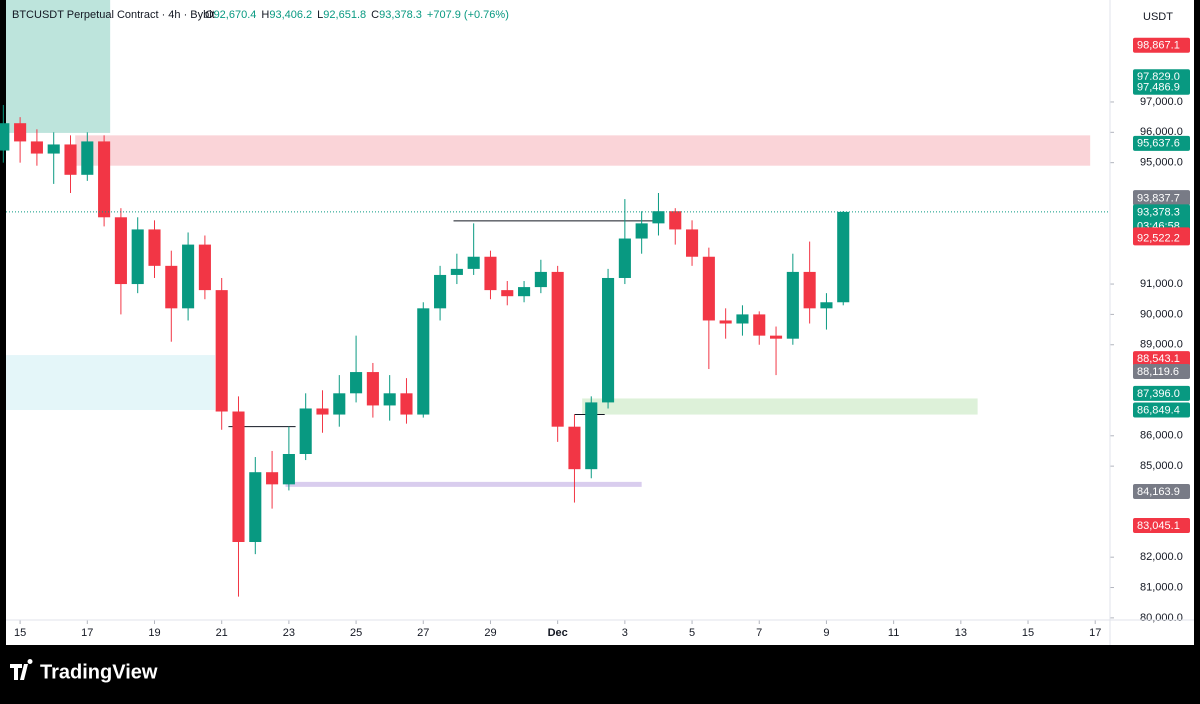 The height and width of the screenshot is (704, 1200). I want to click on y-tick-label: 96,000.0, so click(1161, 132).